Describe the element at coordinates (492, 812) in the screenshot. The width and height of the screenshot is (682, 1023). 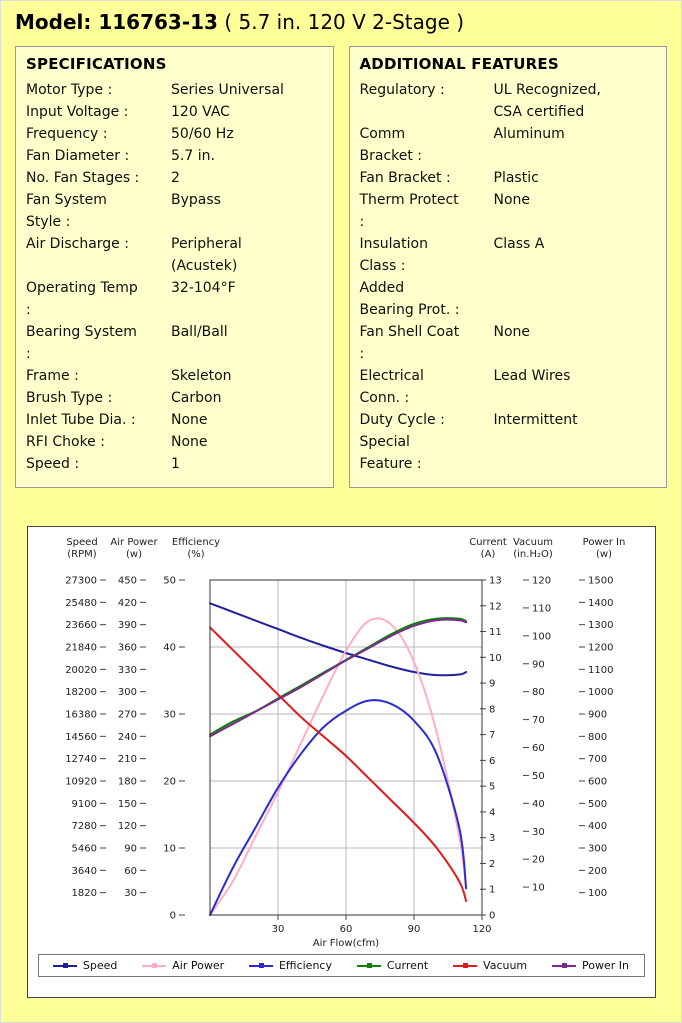
I see `axis-tick-label-current: 4` at that location.